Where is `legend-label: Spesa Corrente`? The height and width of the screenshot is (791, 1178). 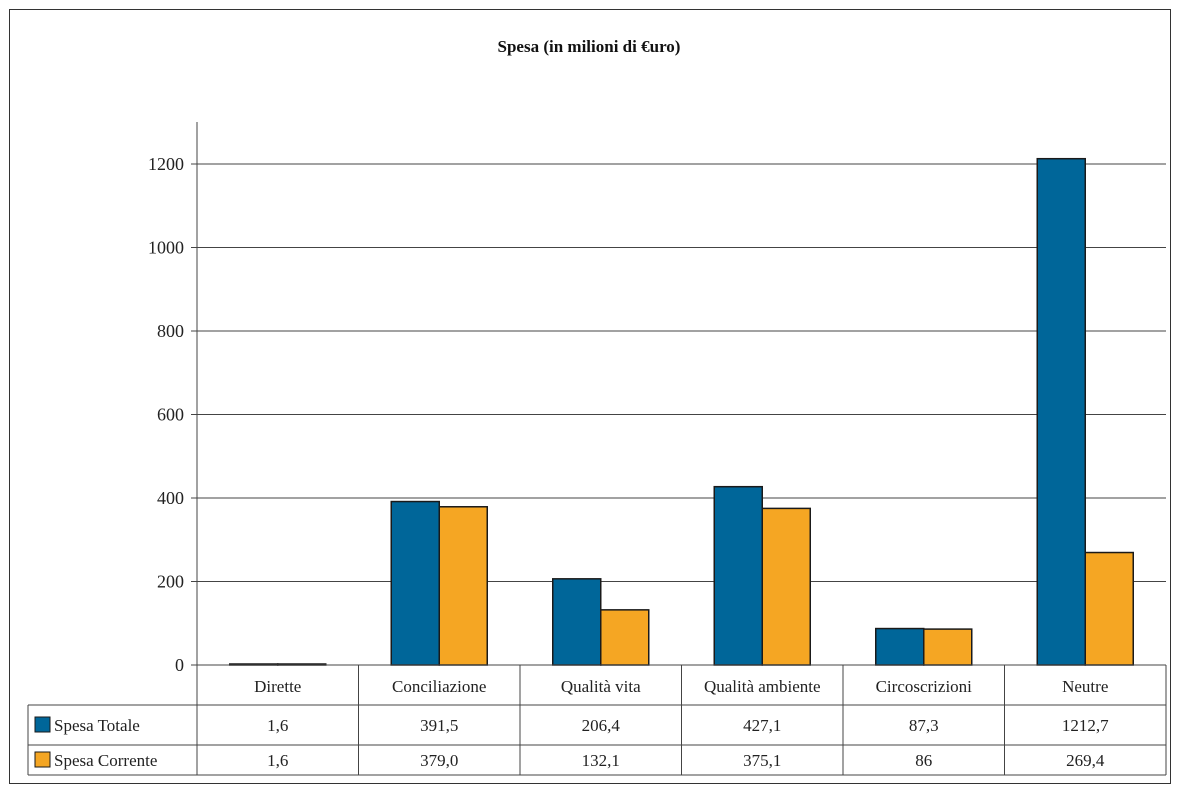 legend-label: Spesa Corrente is located at coordinates (105, 760).